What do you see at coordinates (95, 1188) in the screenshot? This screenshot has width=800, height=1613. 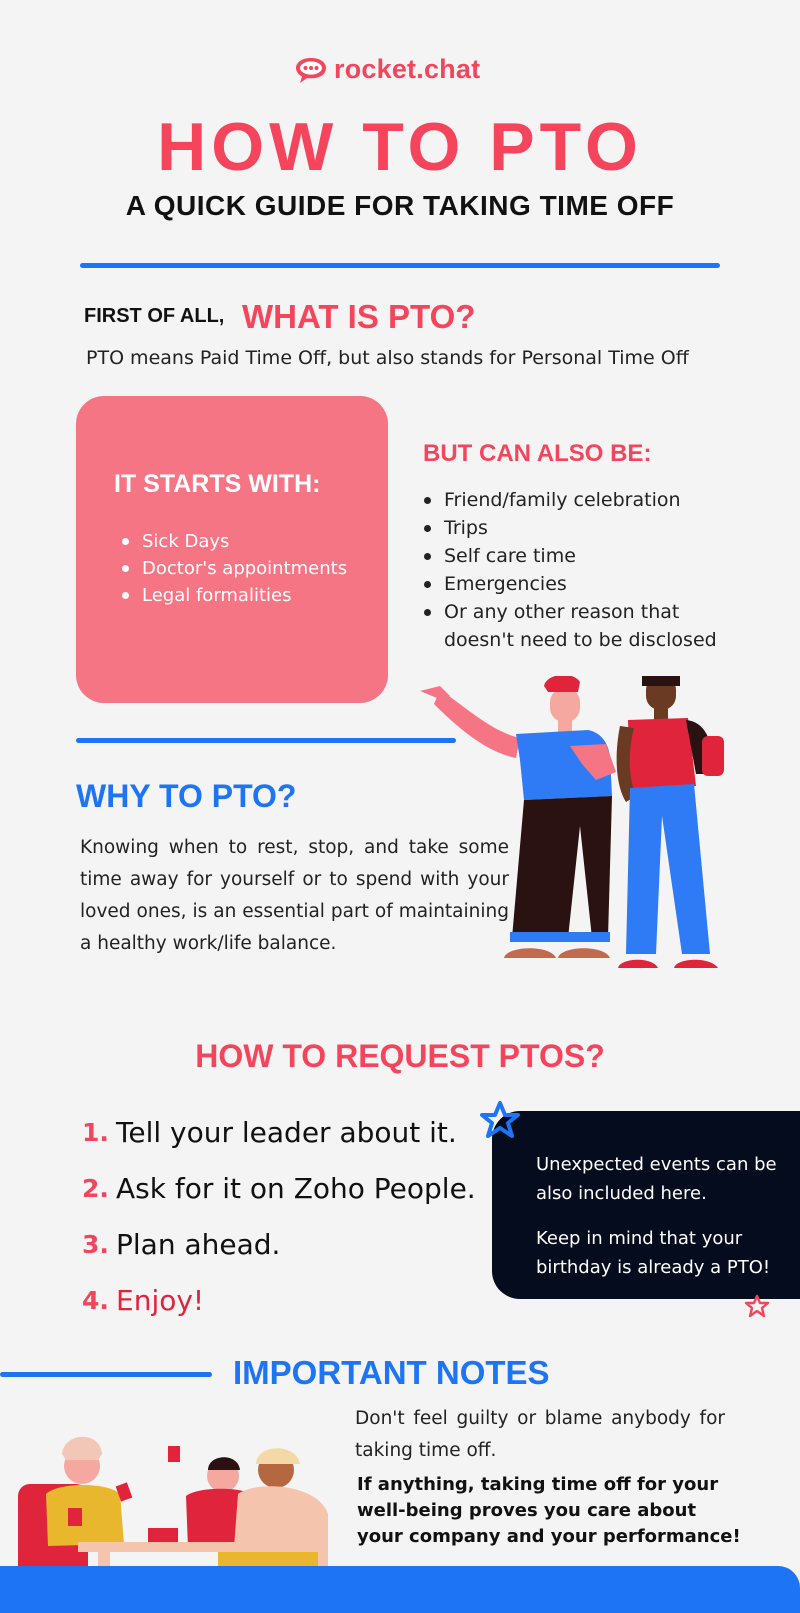 I see `step-number: 2.` at bounding box center [95, 1188].